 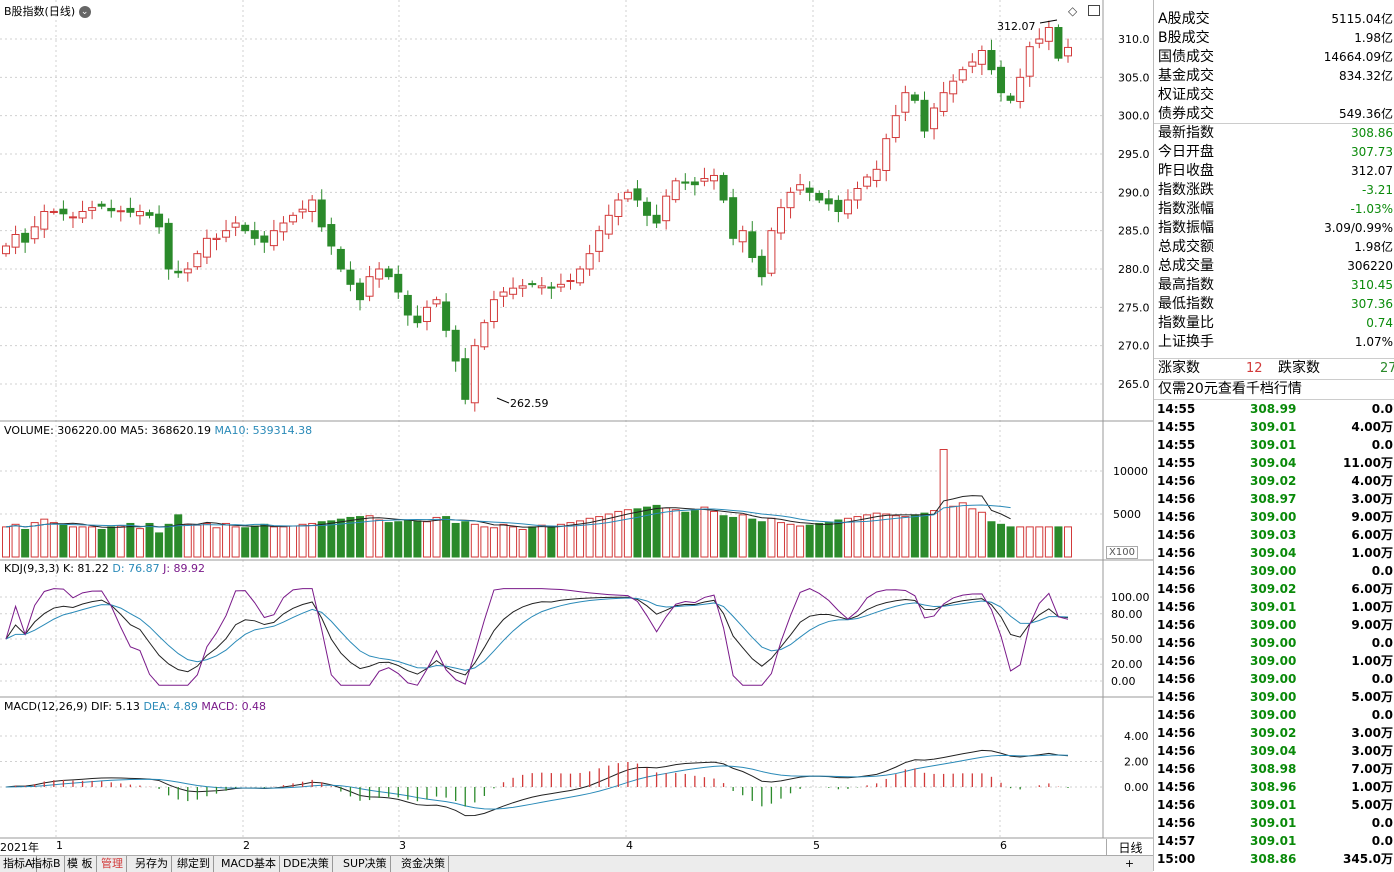 I want to click on tick-volume: 4.00万, so click(x=1372, y=481).